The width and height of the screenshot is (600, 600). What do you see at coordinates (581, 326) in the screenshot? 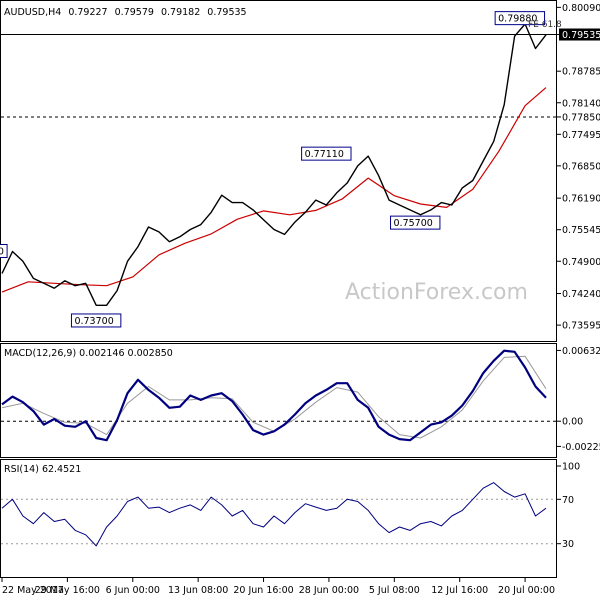
I see `price-axis-tick-label: 0.73595` at bounding box center [581, 326].